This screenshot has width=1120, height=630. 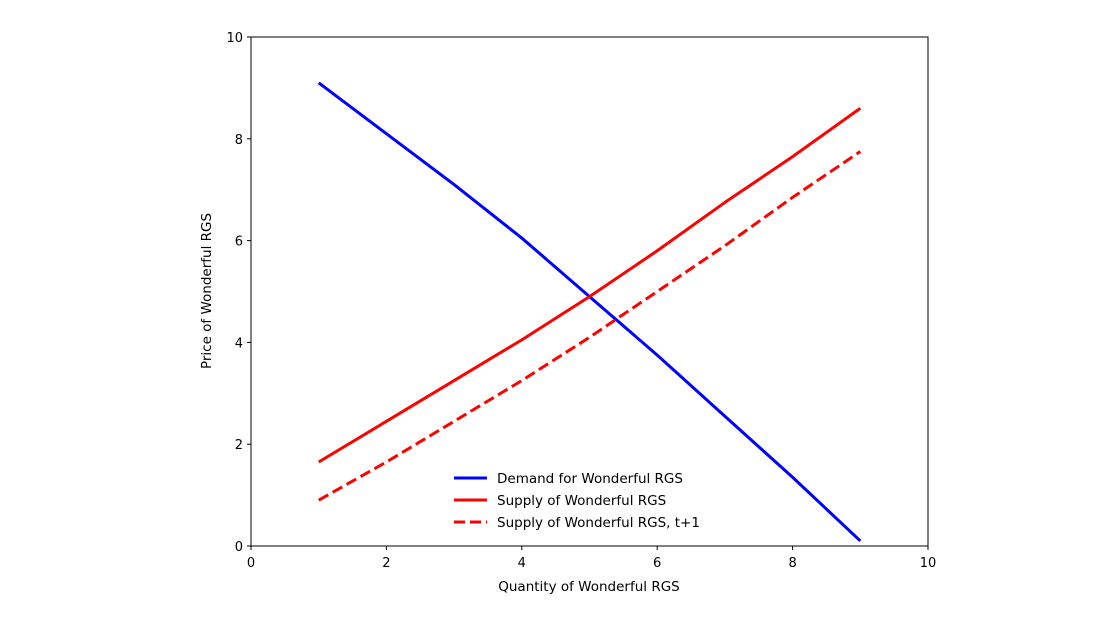 What do you see at coordinates (239, 445) in the screenshot?
I see `y-tick-label: 2` at bounding box center [239, 445].